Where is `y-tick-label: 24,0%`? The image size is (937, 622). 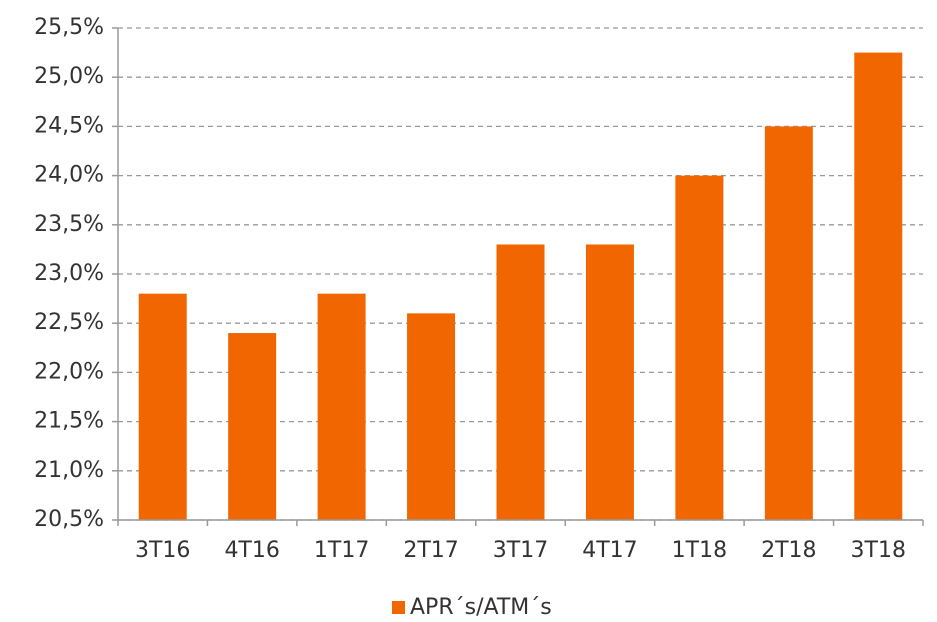 y-tick-label: 24,0% is located at coordinates (69, 175).